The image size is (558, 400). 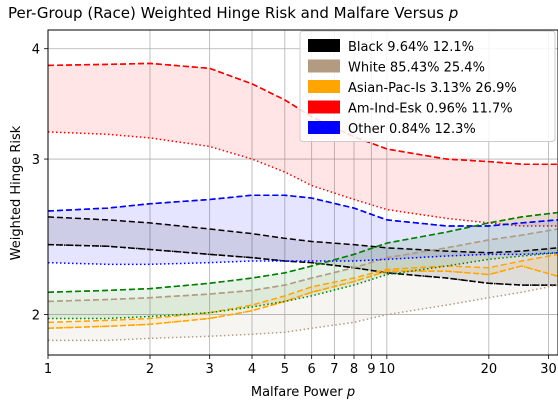 I want to click on y-axis: 2 3 4, so click(x=40, y=183).